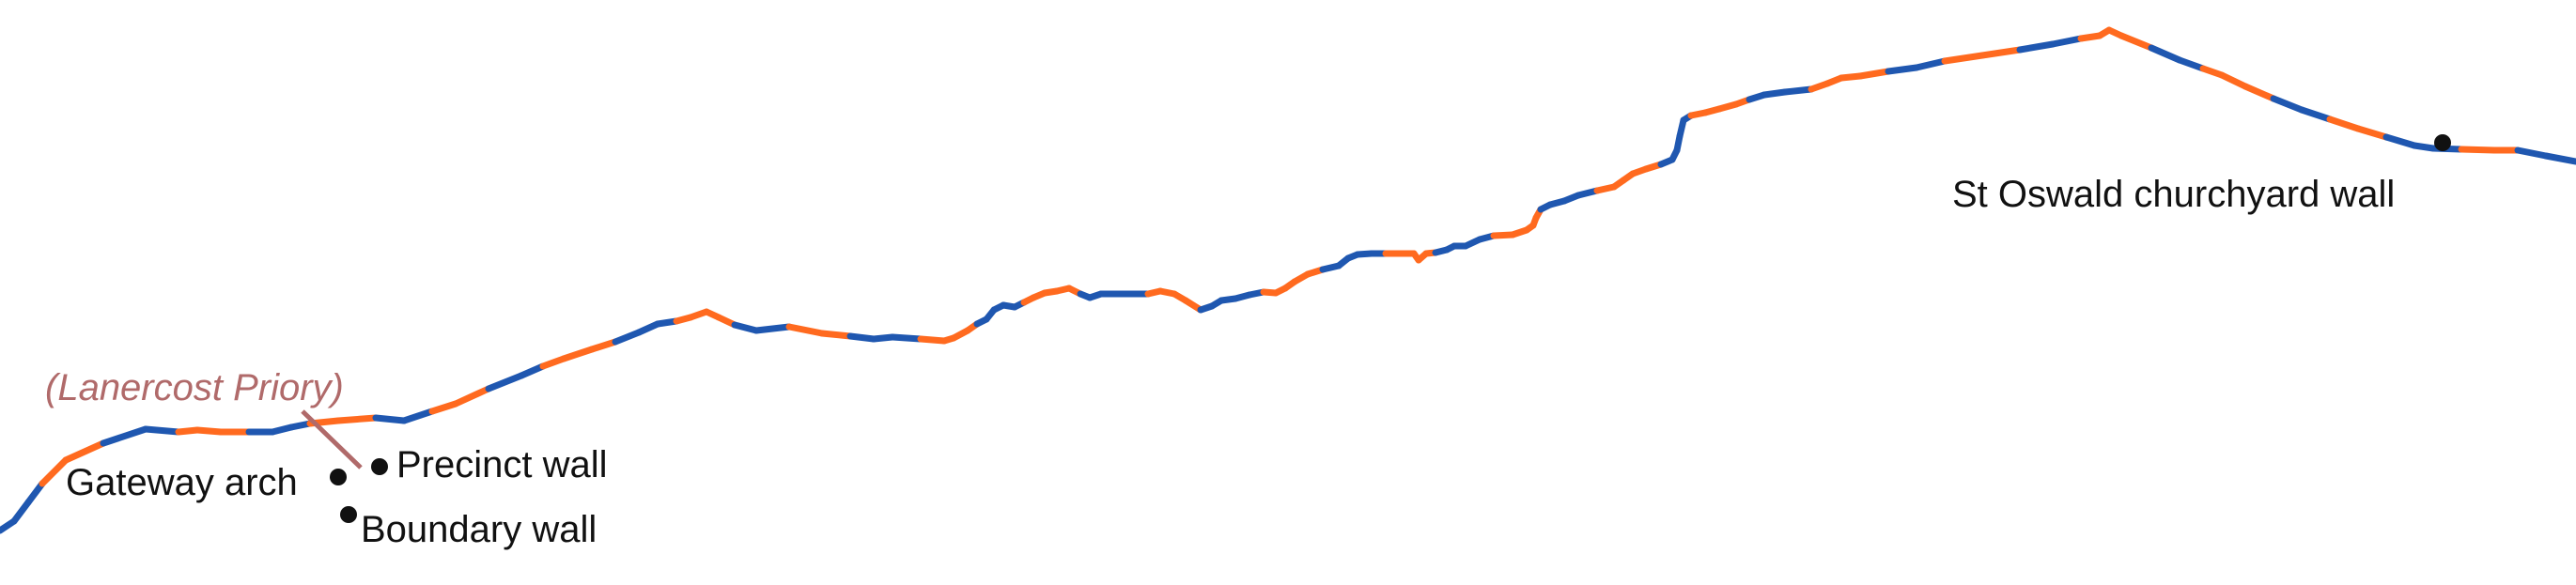 This screenshot has height=585, width=2576. I want to click on precinct-wall-marker, so click(379, 466).